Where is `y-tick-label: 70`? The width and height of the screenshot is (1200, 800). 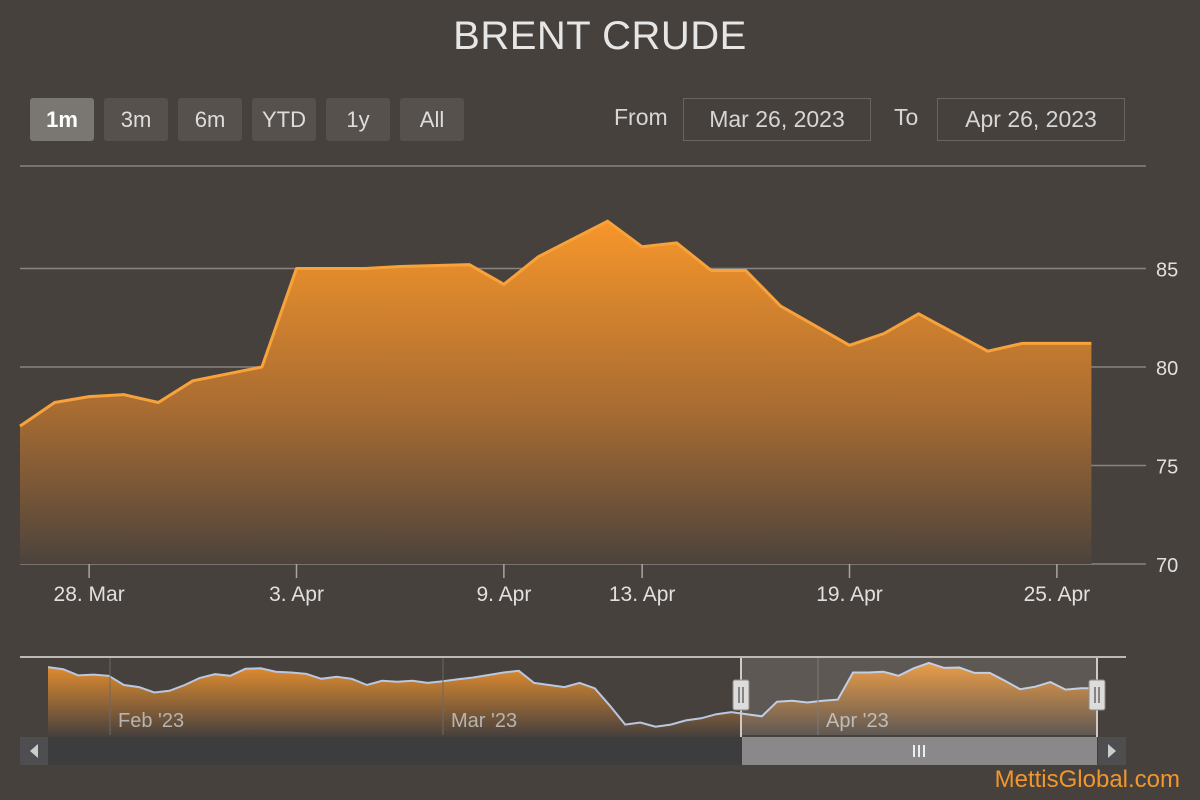
y-tick-label: 70 is located at coordinates (1167, 566).